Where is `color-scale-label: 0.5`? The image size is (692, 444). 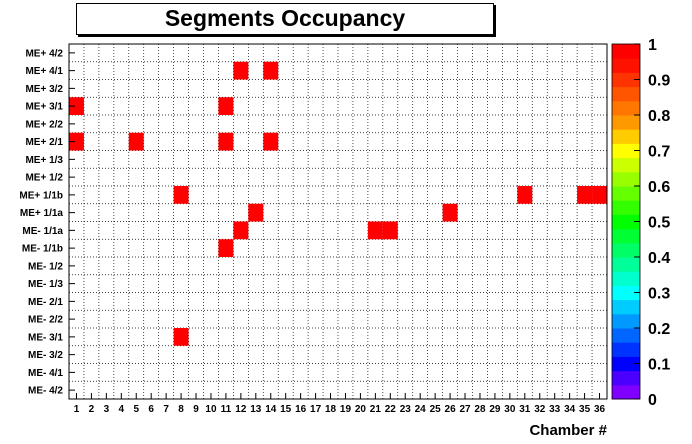 color-scale-label: 0.5 is located at coordinates (659, 223).